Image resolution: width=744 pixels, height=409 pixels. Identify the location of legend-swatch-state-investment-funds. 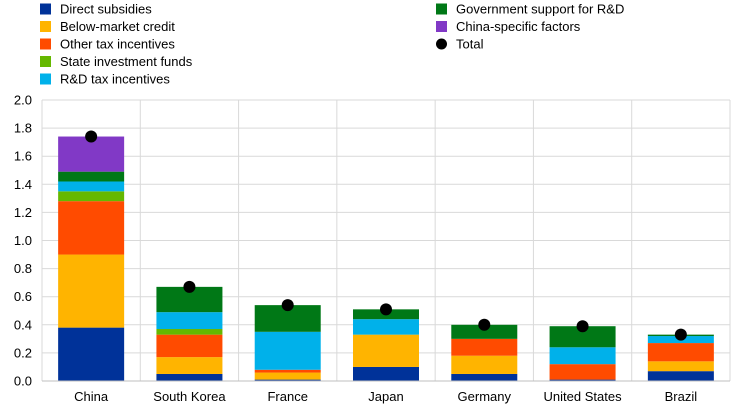
(45, 61).